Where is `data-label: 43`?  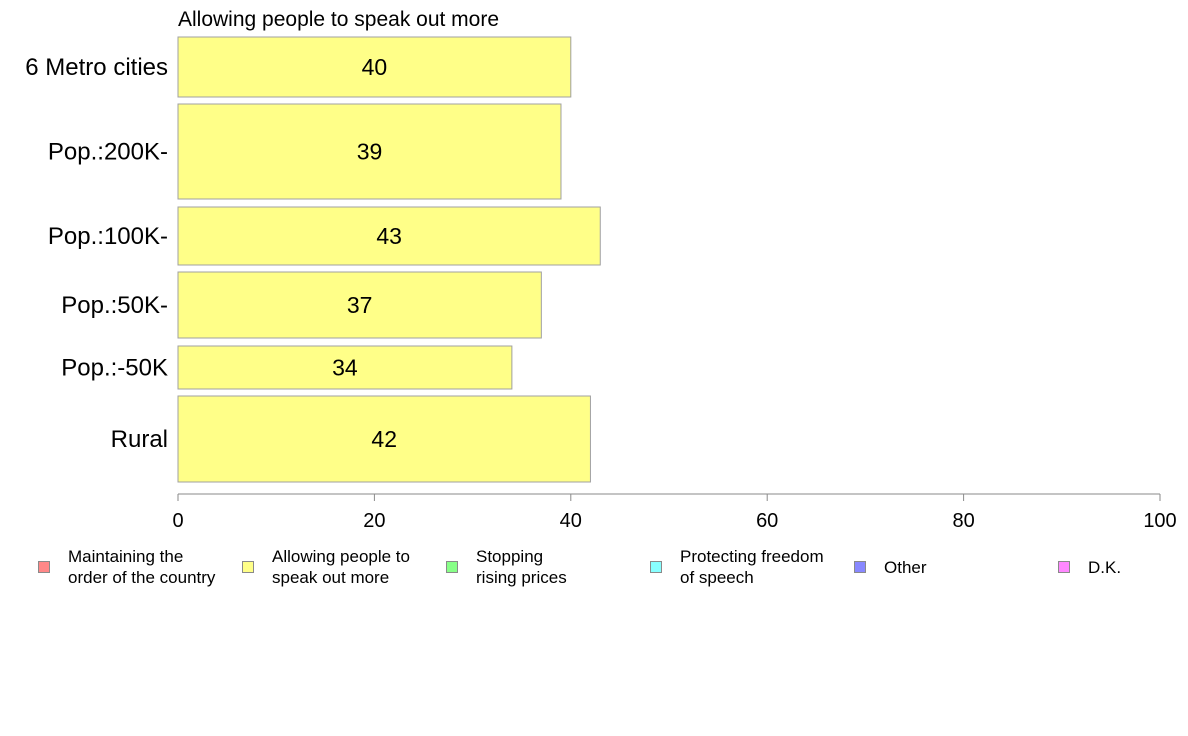
data-label: 43 is located at coordinates (389, 236).